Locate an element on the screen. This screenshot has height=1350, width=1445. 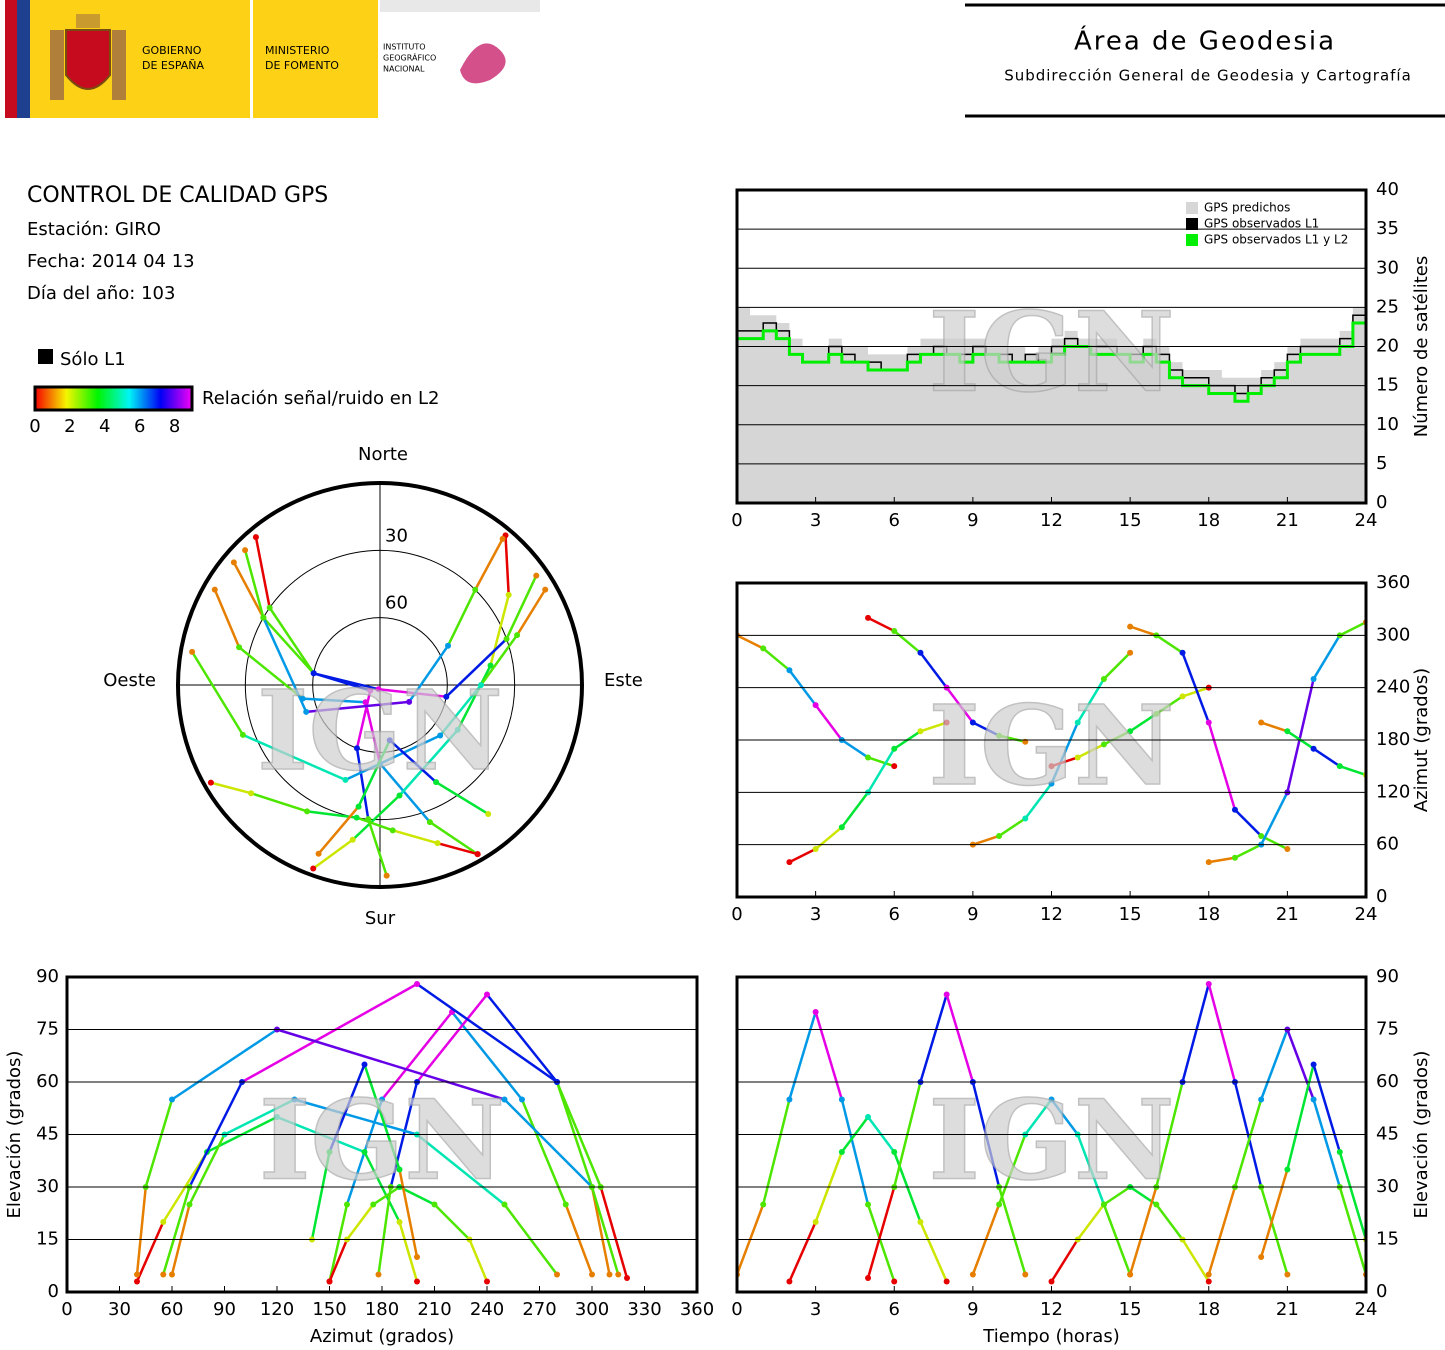
x-tick-label: 21 is located at coordinates (1287, 914).